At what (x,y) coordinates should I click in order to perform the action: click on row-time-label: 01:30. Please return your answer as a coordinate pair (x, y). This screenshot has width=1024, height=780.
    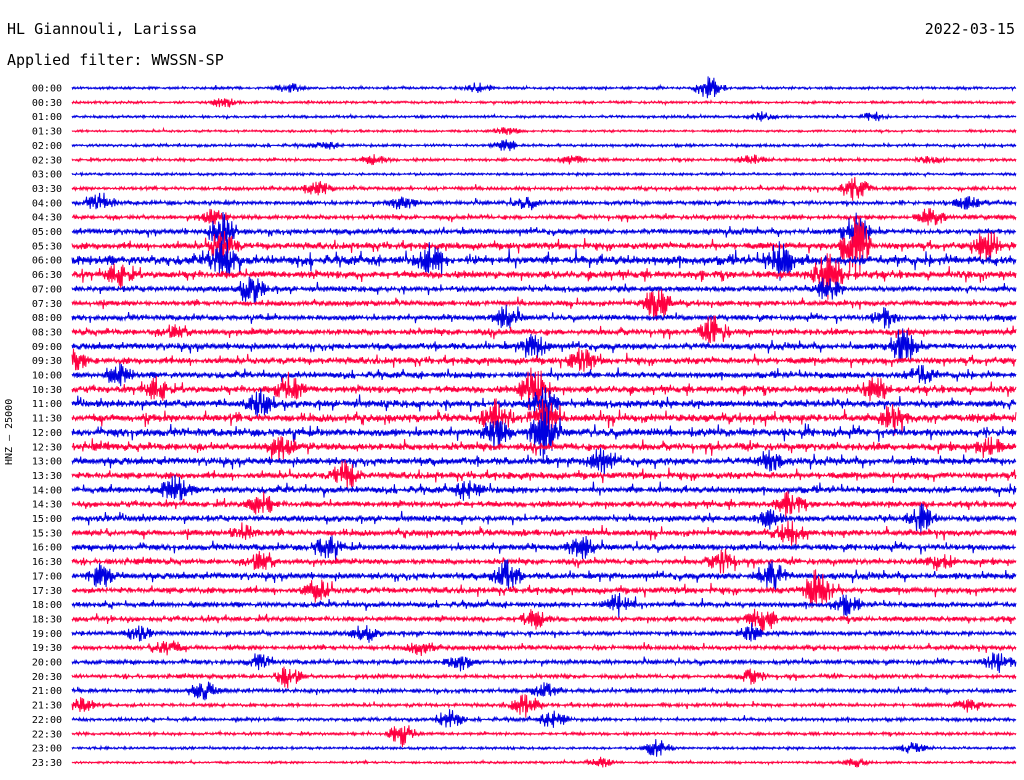
    Looking at the image, I should click on (47, 132).